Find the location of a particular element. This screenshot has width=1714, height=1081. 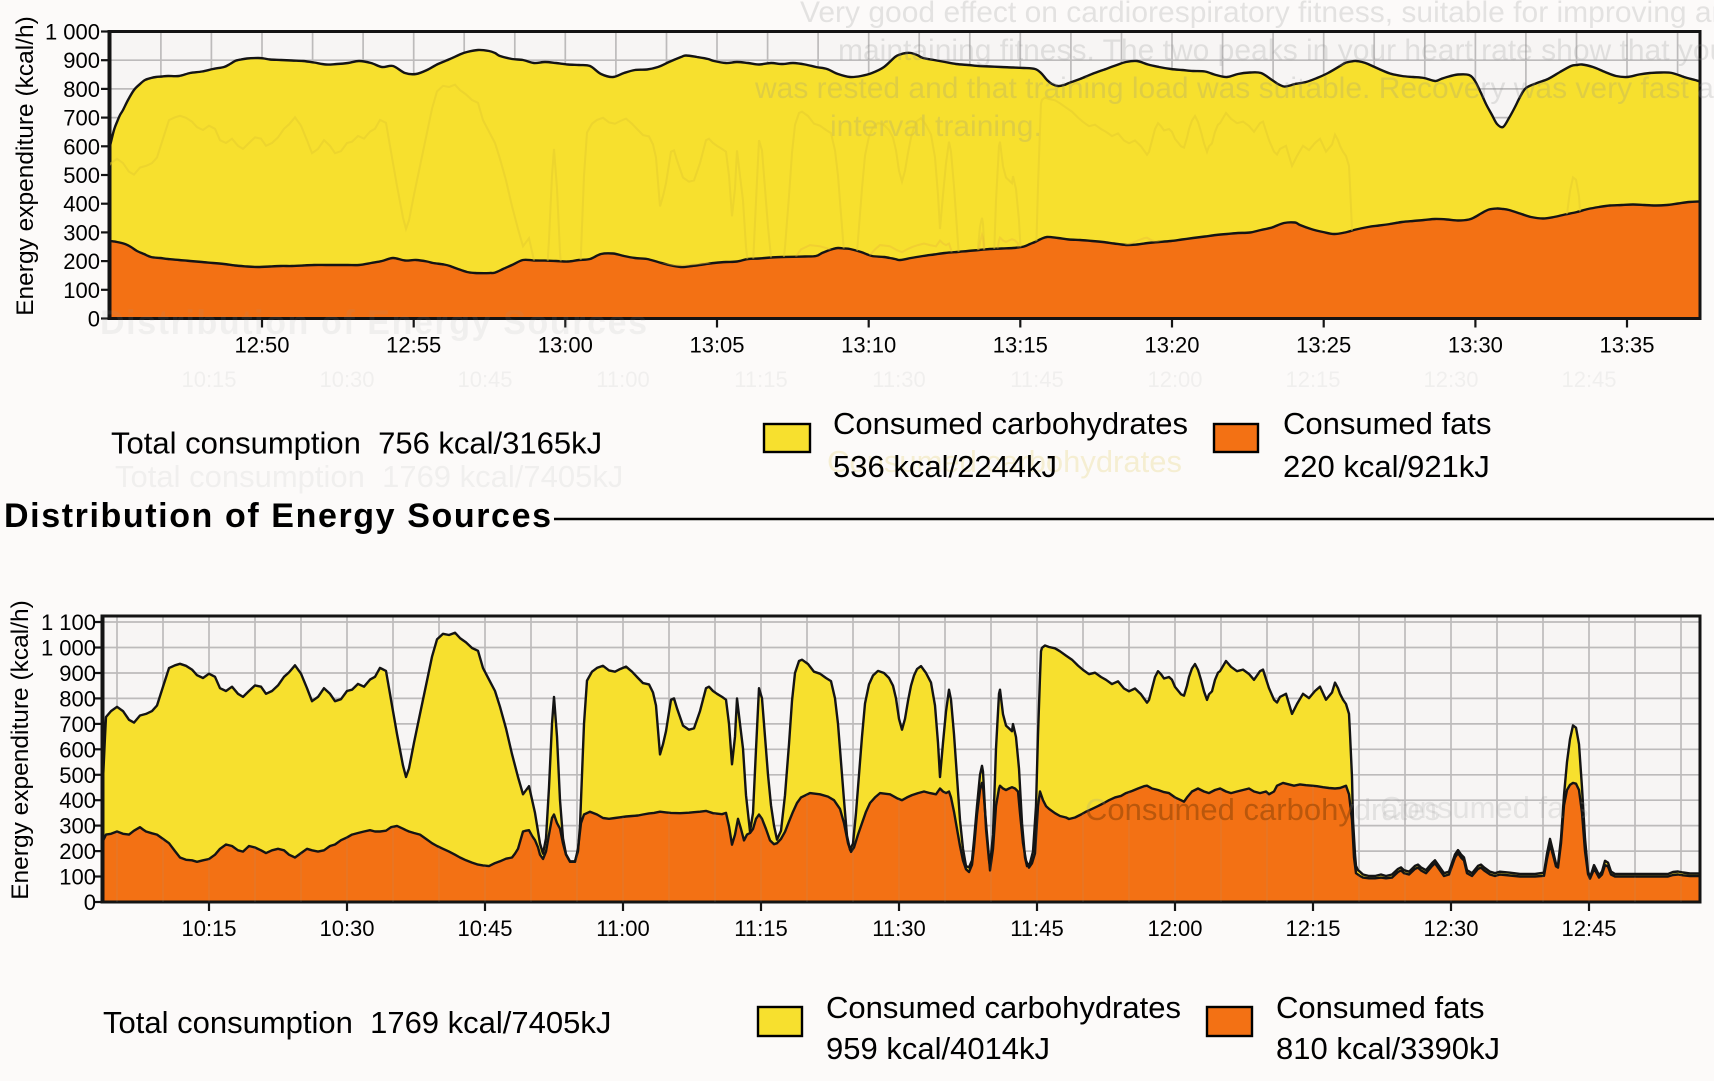

svg-text: 220 kcal/921kJ is located at coordinates (1386, 466).